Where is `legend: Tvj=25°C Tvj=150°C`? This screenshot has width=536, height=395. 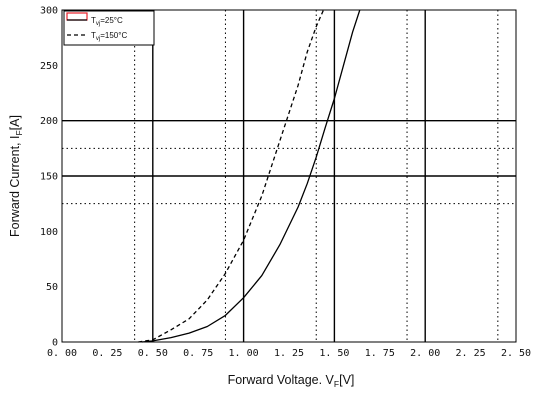
legend: Tvj=25°C Tvj=150°C is located at coordinates (109, 28).